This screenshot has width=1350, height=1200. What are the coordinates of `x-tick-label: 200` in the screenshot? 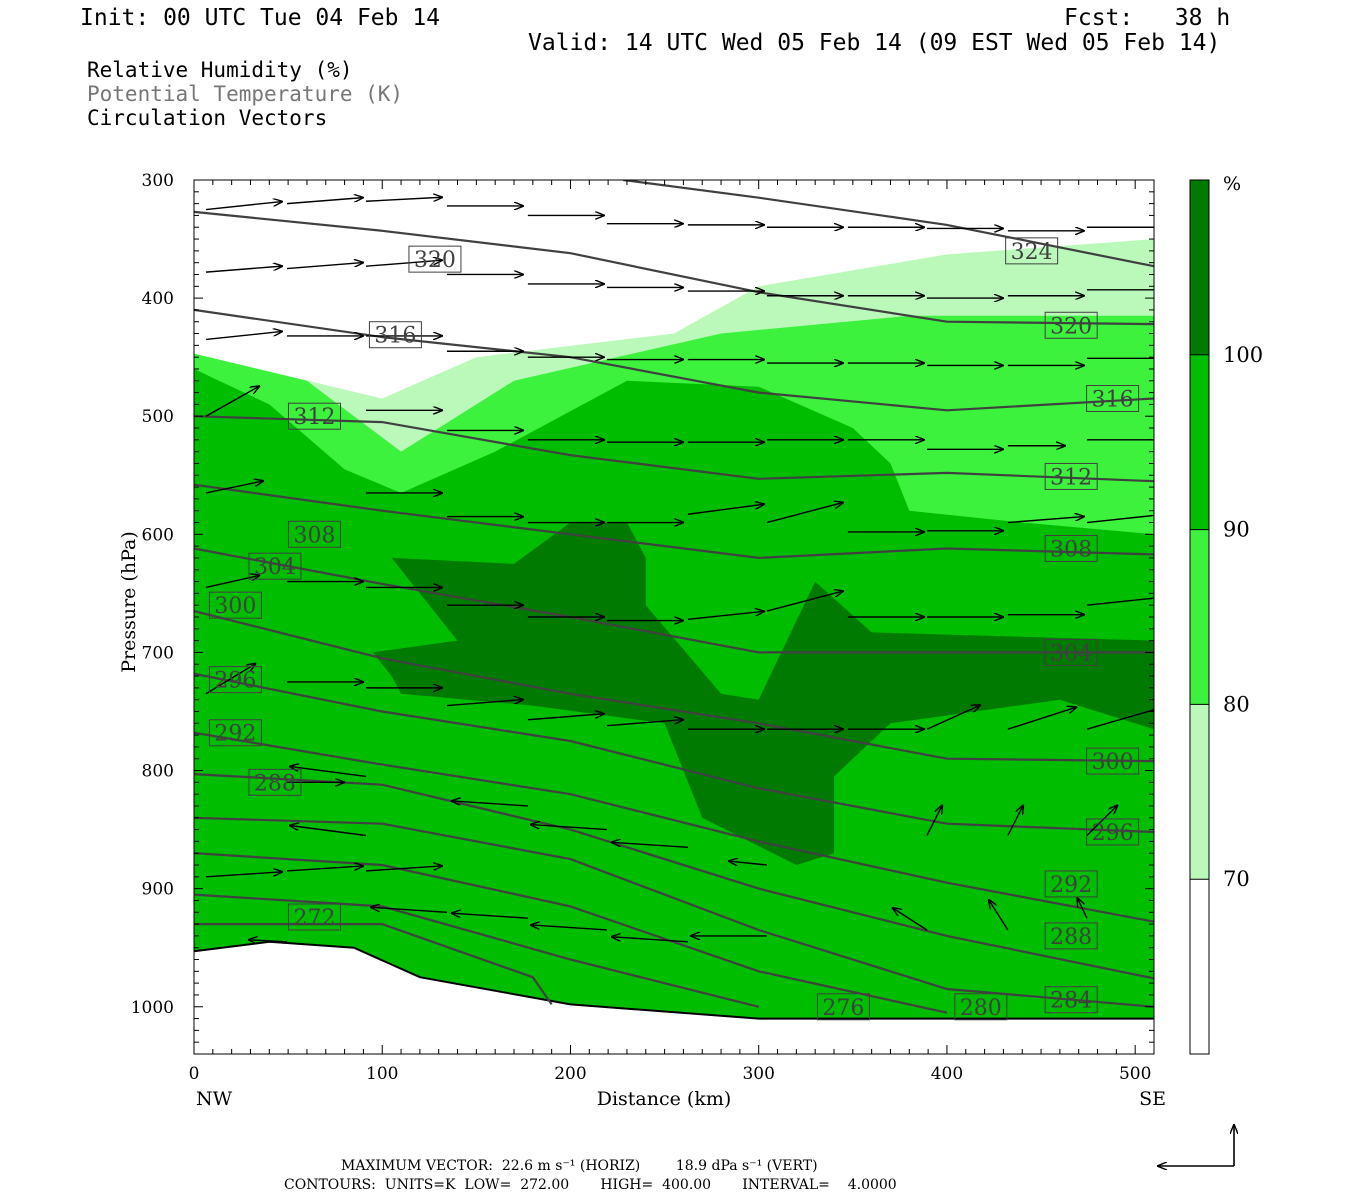 It's located at (570, 1074).